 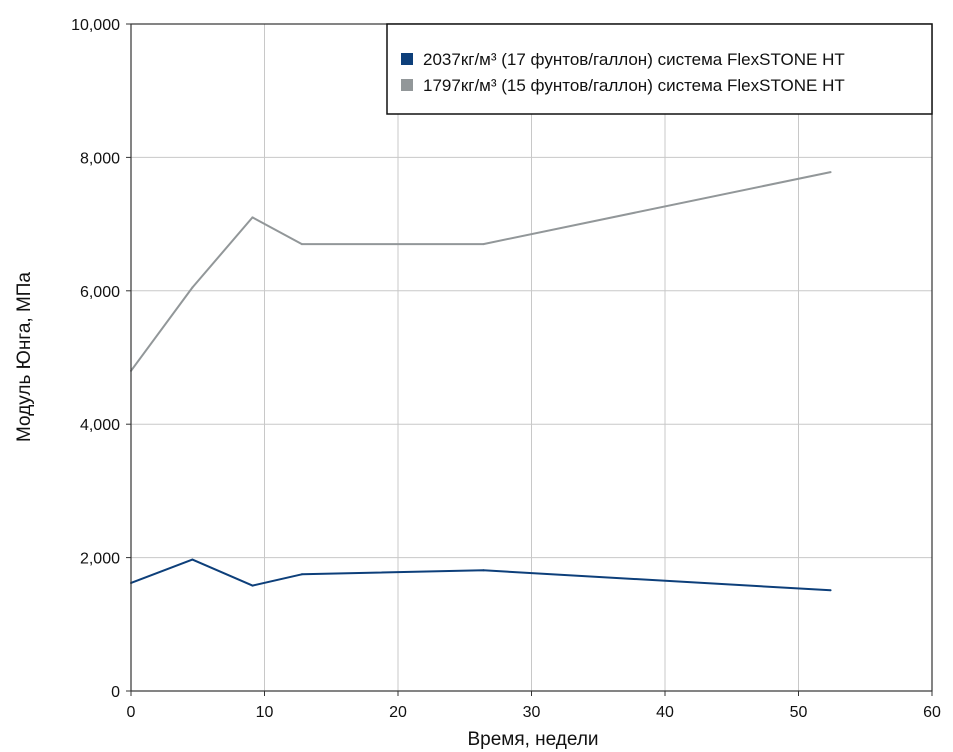 What do you see at coordinates (799, 712) in the screenshot?
I see `x-tick-label: 50` at bounding box center [799, 712].